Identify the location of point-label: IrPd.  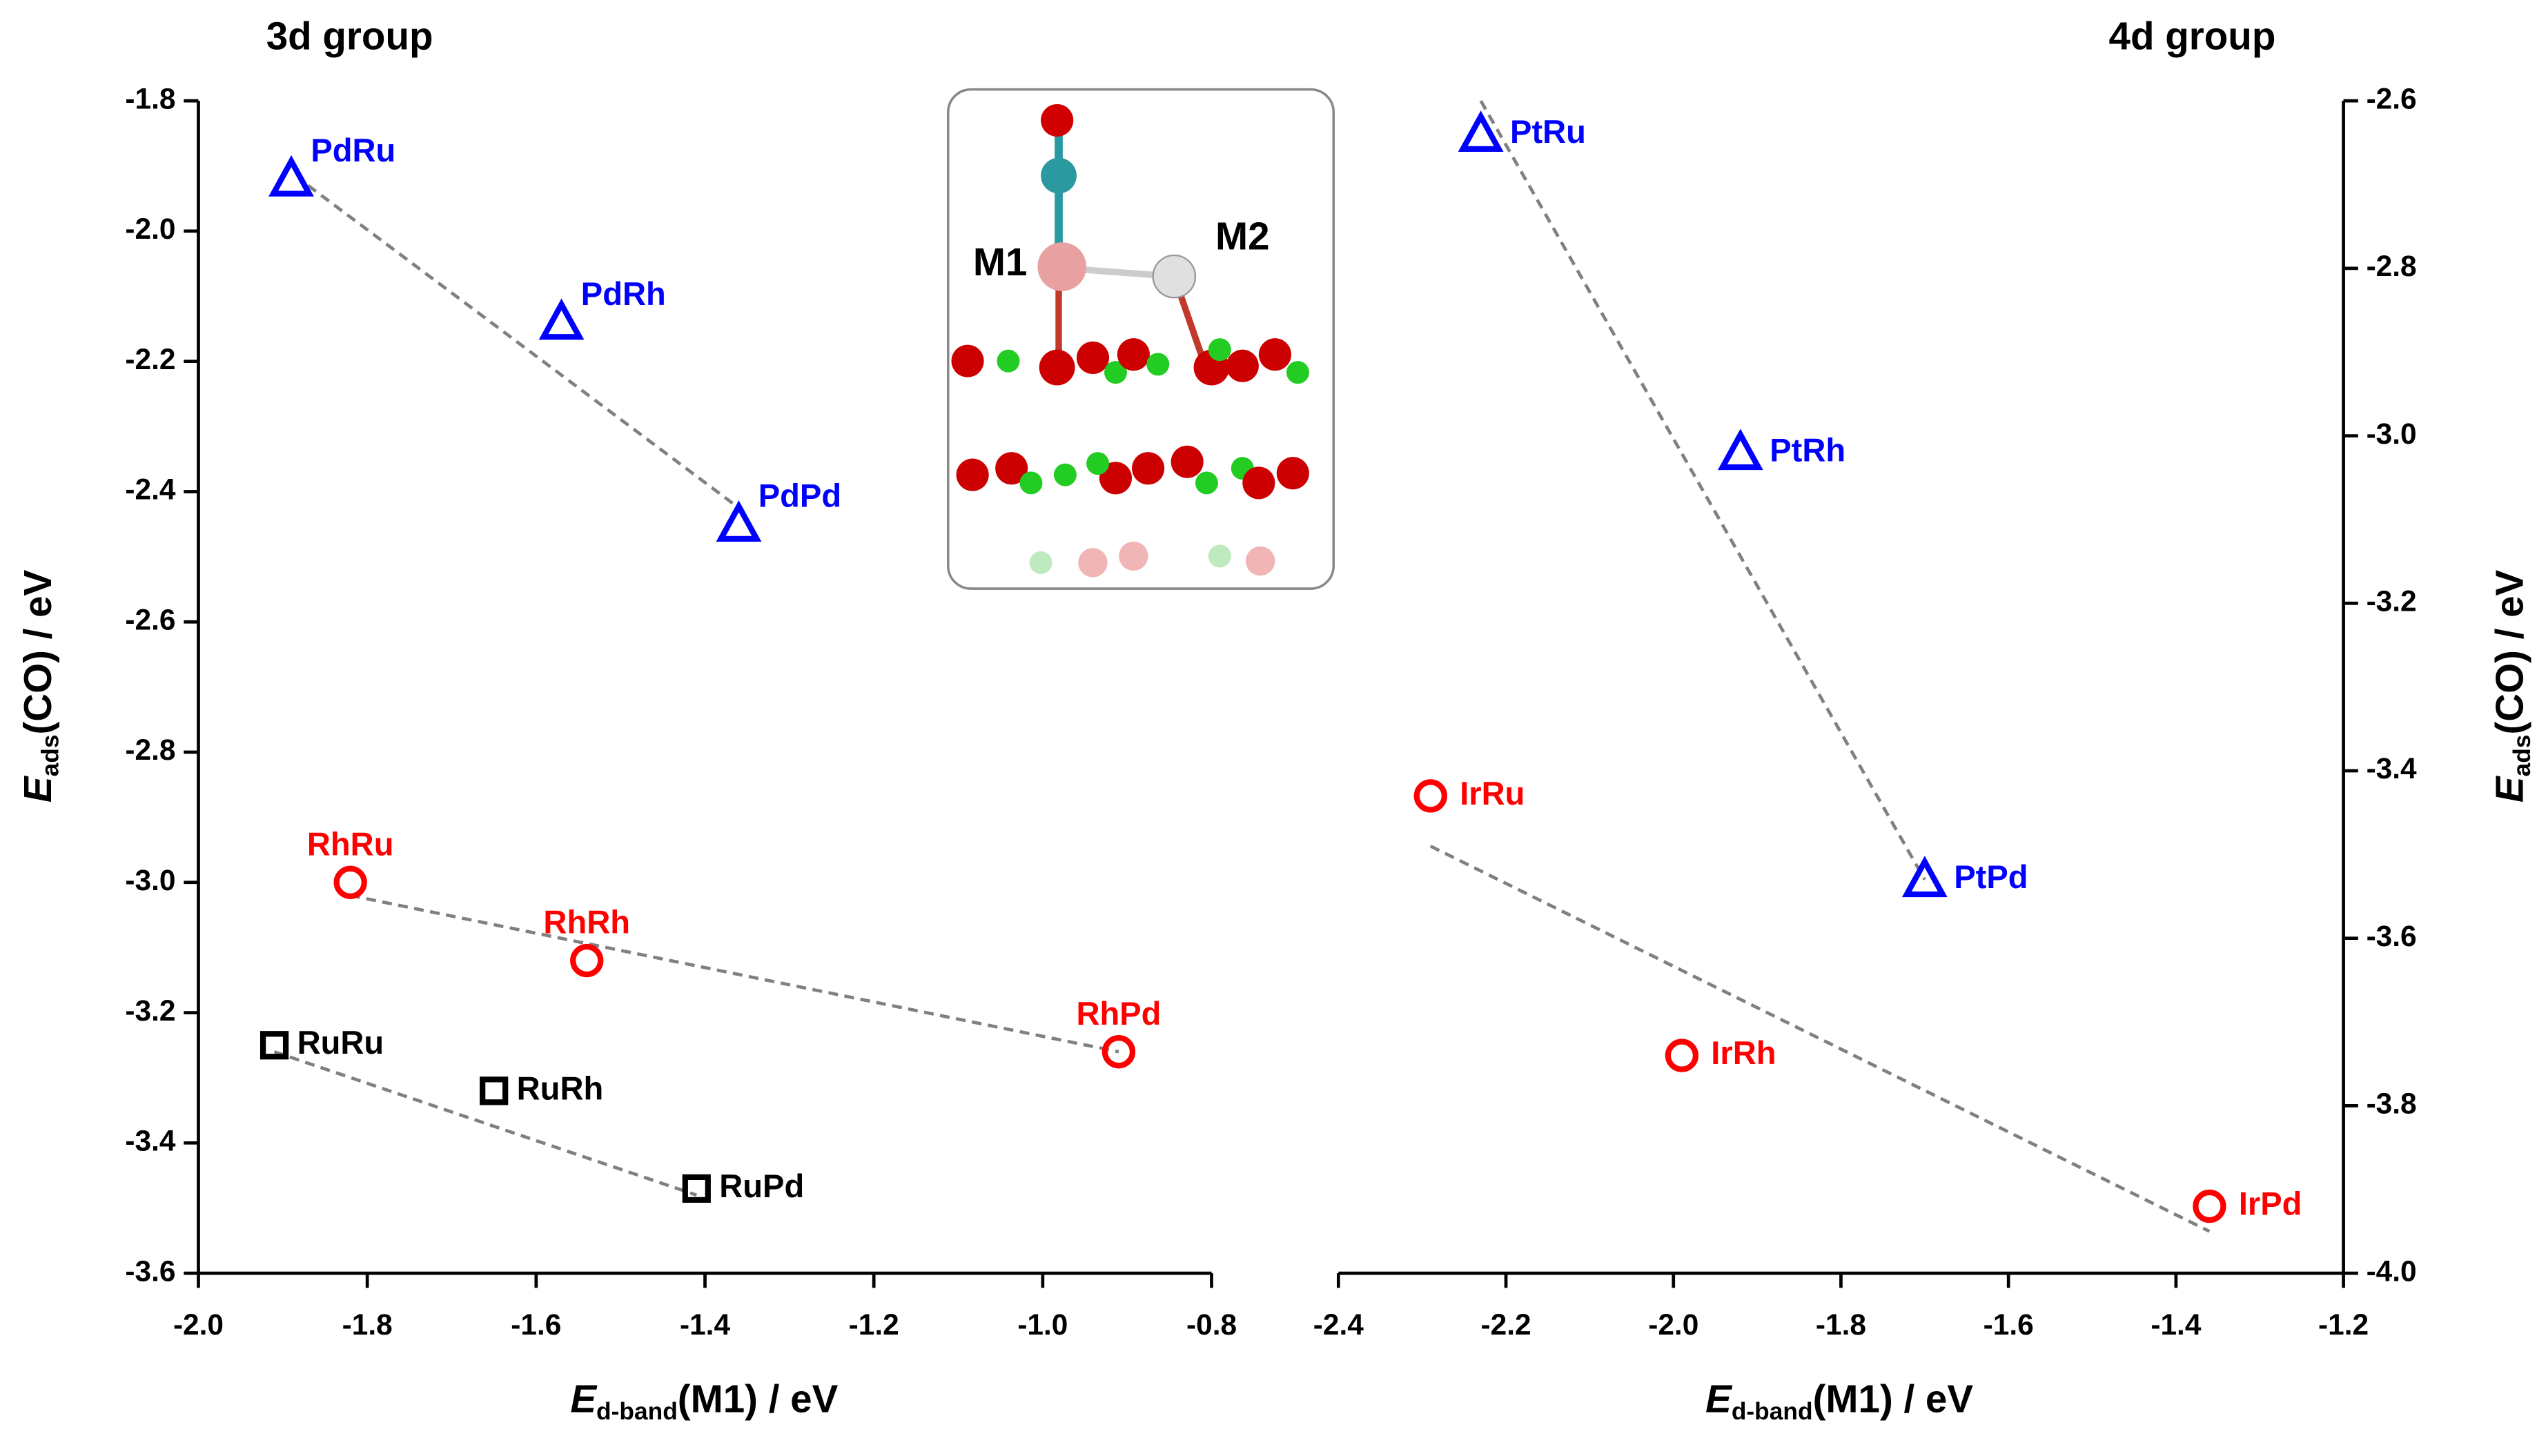
(2271, 1203).